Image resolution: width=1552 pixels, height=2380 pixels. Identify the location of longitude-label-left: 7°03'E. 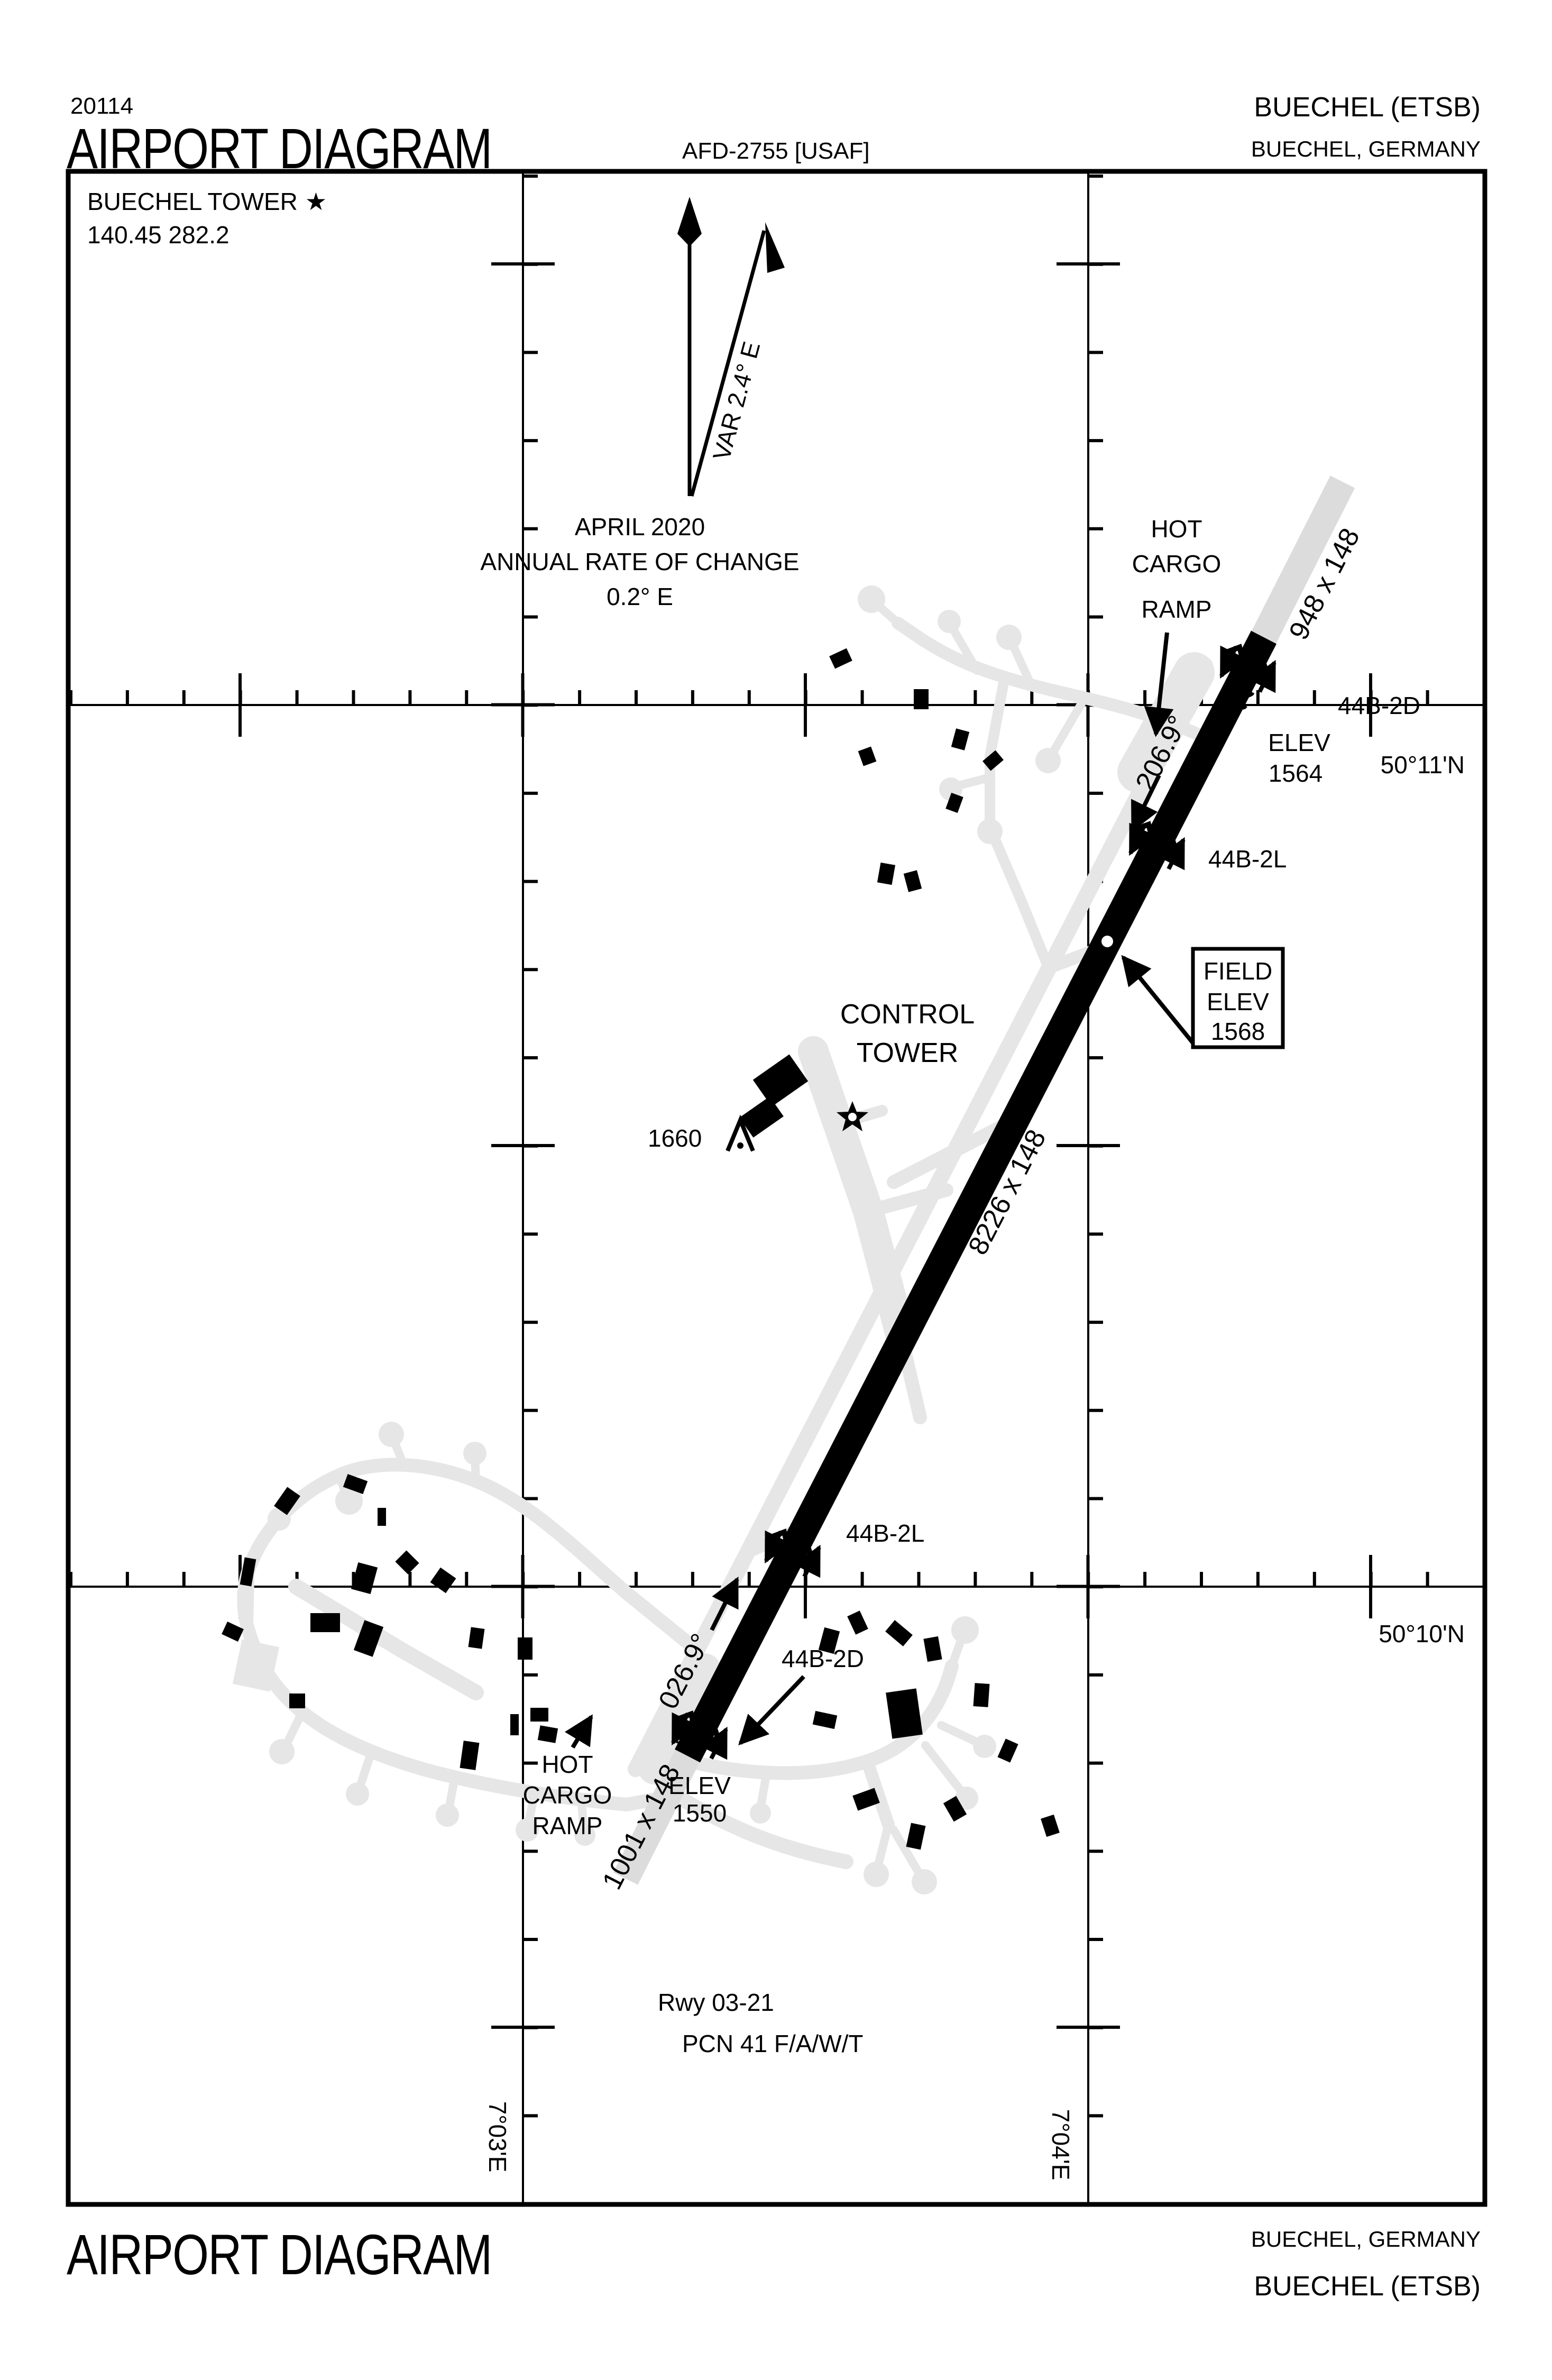
(497, 2137).